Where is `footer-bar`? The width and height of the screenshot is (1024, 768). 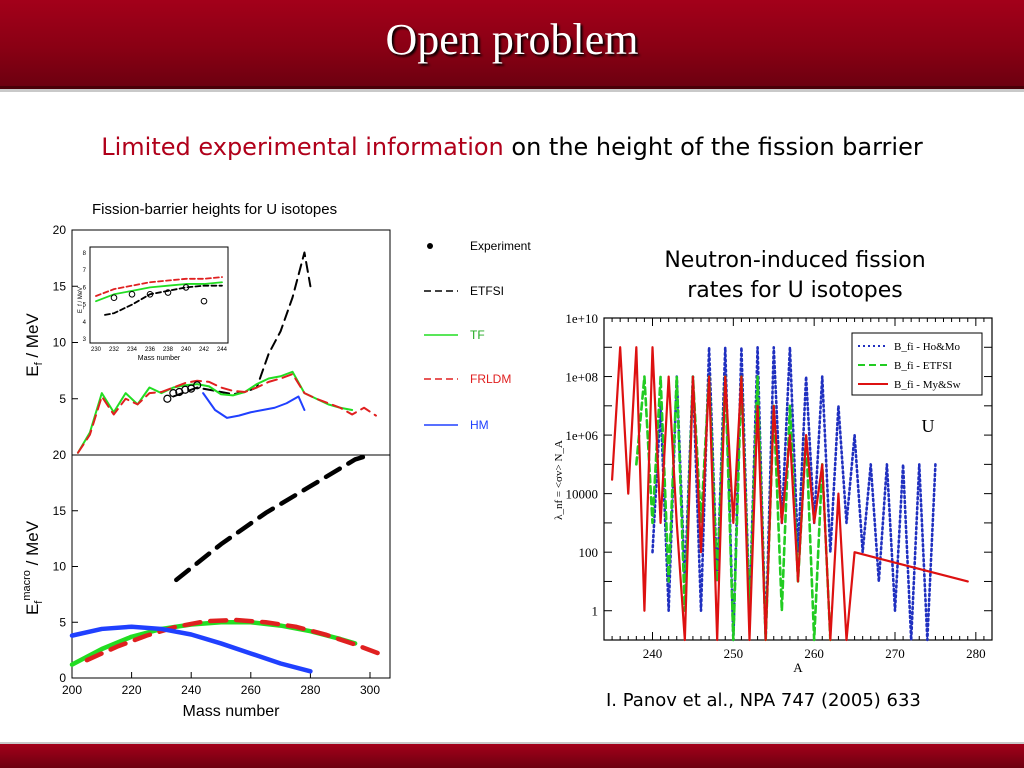 footer-bar is located at coordinates (512, 755).